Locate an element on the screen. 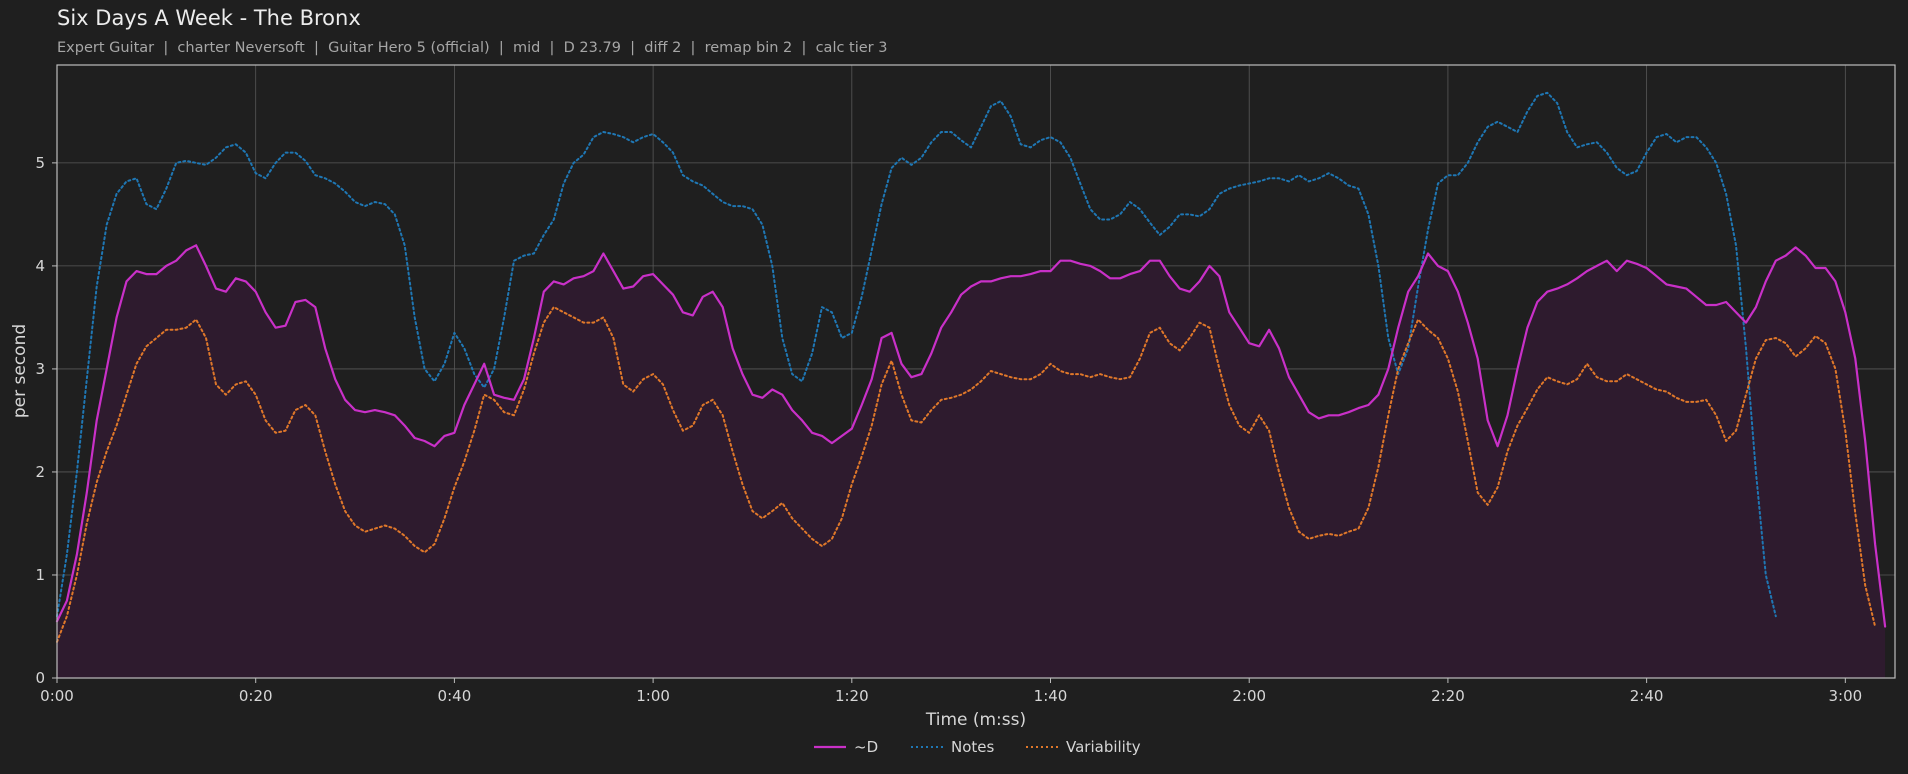 Image resolution: width=1908 pixels, height=774 pixels. y-tick-label: 1 is located at coordinates (40, 575).